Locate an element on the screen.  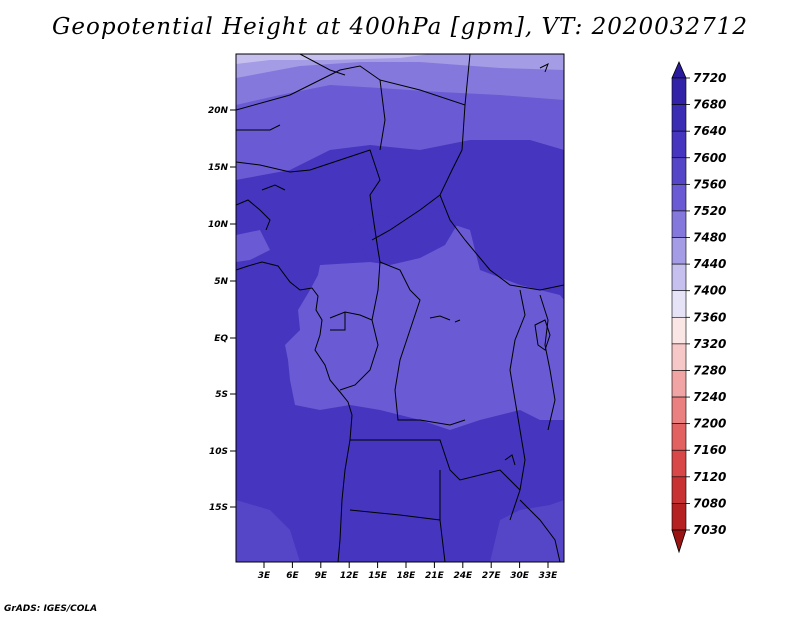
lon-tick-label: 21E is located at coordinates (435, 576).